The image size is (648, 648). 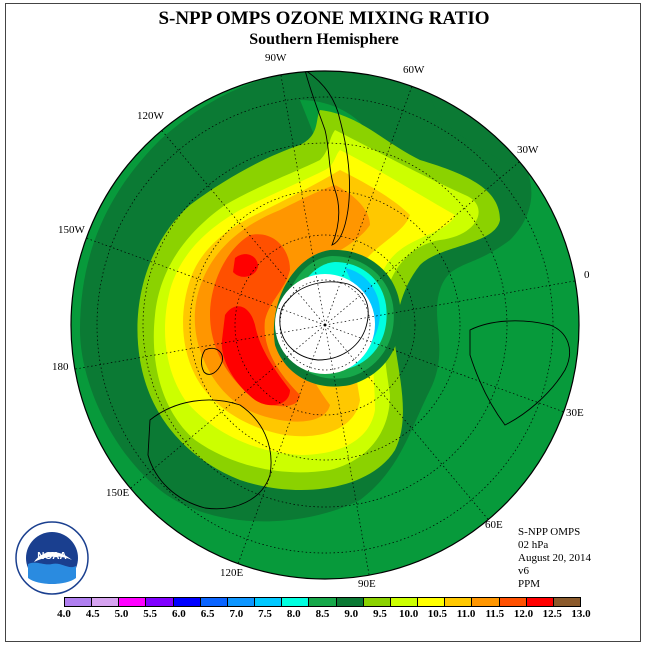 What do you see at coordinates (367, 584) in the screenshot?
I see `lon-label-90e: 90E` at bounding box center [367, 584].